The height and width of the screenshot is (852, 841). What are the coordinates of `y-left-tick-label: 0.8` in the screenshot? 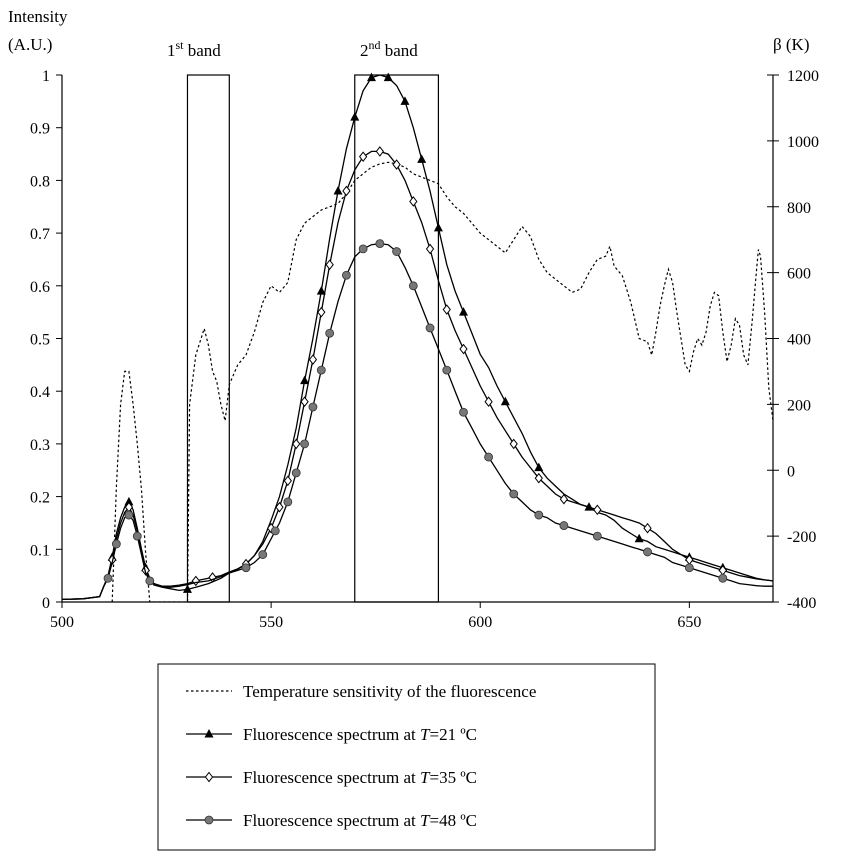 It's located at (40, 181).